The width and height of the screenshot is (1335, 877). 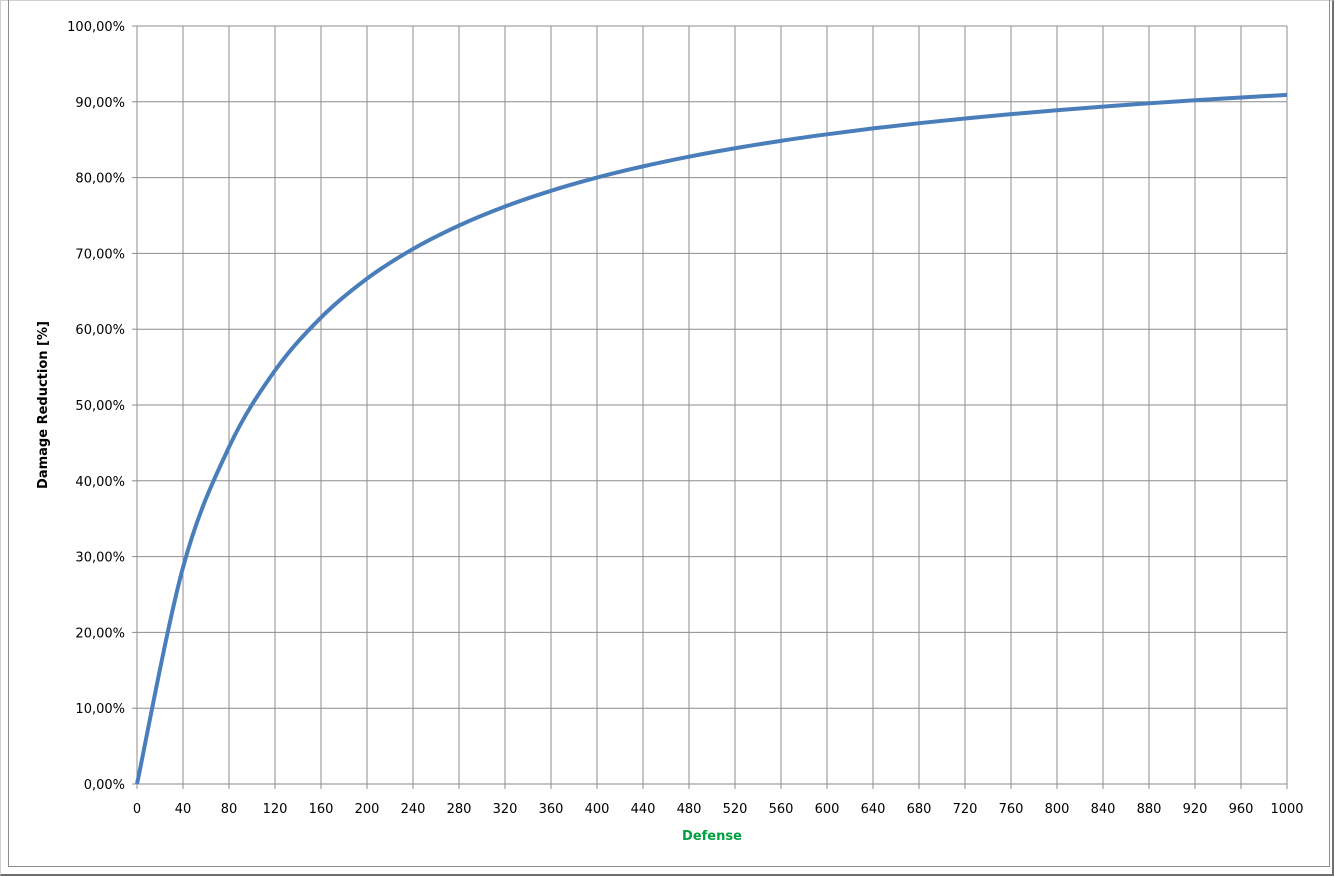 What do you see at coordinates (100, 709) in the screenshot?
I see `y-tick-label: 10,00%` at bounding box center [100, 709].